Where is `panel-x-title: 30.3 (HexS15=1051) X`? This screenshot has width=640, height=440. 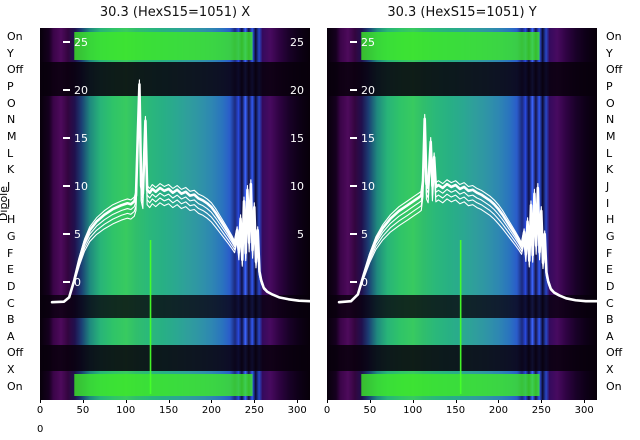
panel-x-title: 30.3 (HexS15=1051) X is located at coordinates (175, 12).